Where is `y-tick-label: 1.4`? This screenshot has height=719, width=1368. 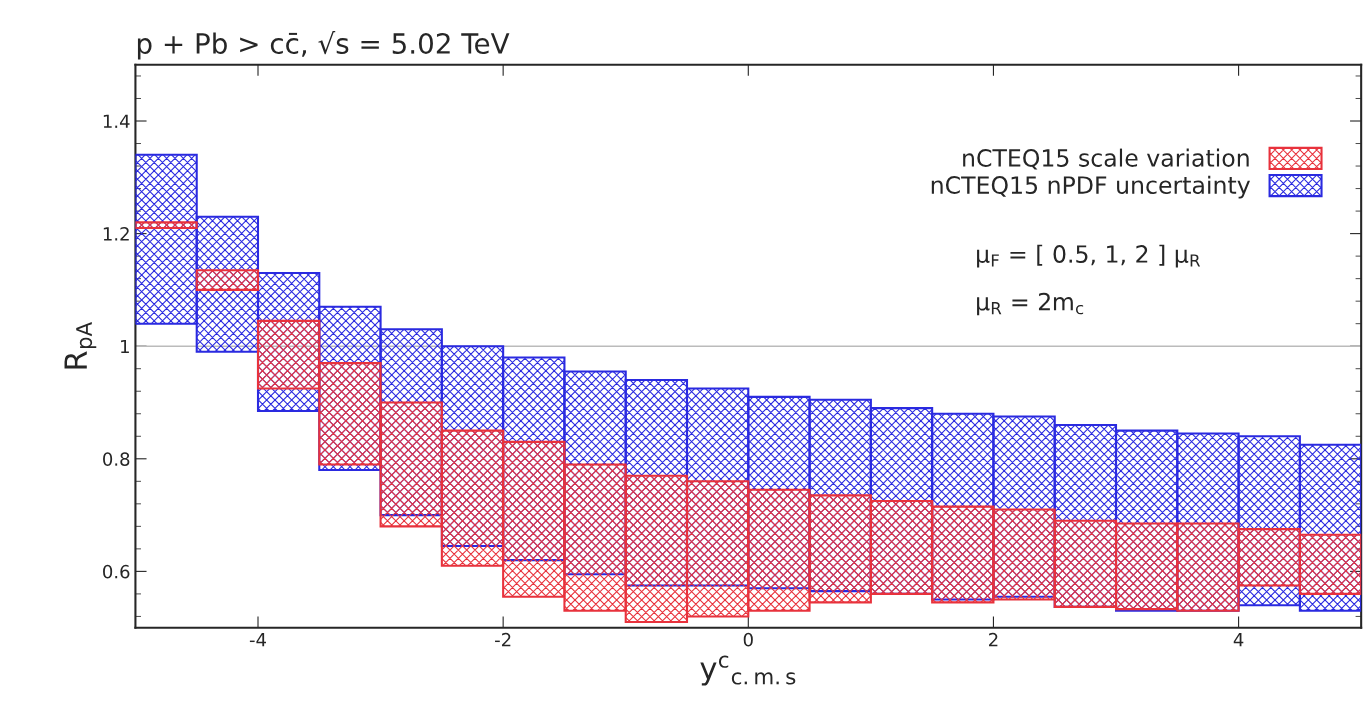
y-tick-label: 1.4 is located at coordinates (116, 121).